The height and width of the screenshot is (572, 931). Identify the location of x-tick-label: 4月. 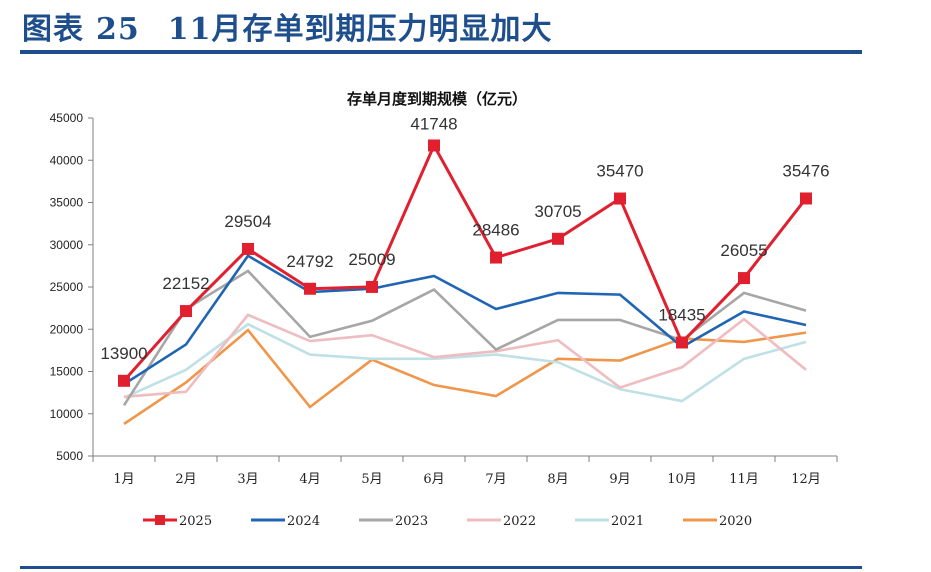
(309, 479).